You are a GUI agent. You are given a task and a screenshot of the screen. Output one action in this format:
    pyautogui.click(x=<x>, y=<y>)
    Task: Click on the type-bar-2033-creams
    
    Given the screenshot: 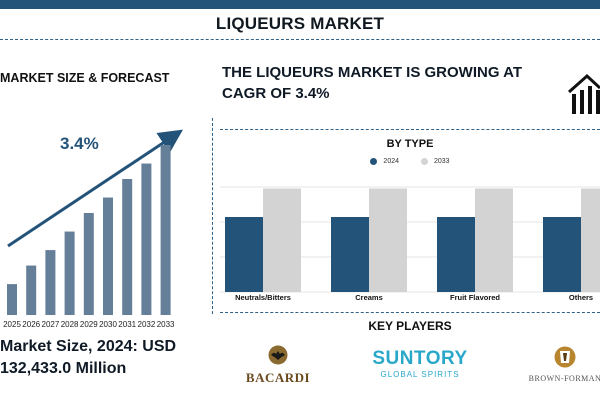 What is the action you would take?
    pyautogui.click(x=388, y=240)
    